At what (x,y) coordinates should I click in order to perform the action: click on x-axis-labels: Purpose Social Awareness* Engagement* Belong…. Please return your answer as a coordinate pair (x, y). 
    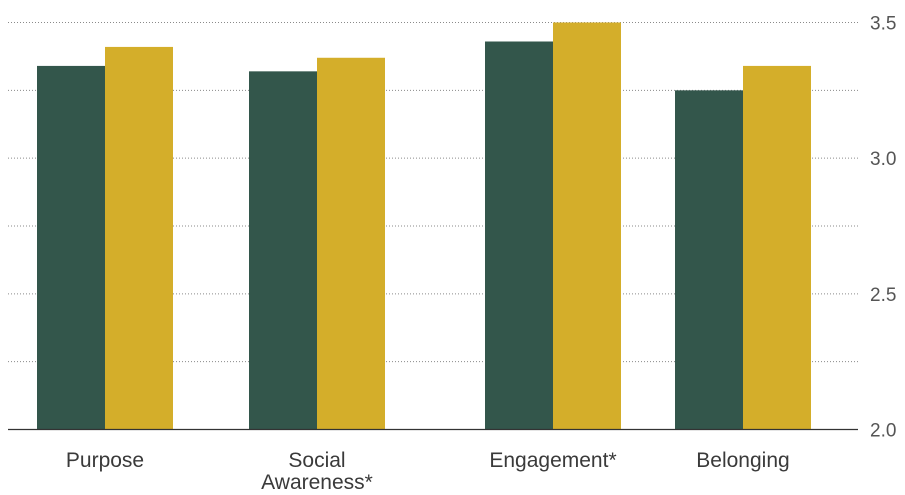
    Looking at the image, I should click on (428, 471).